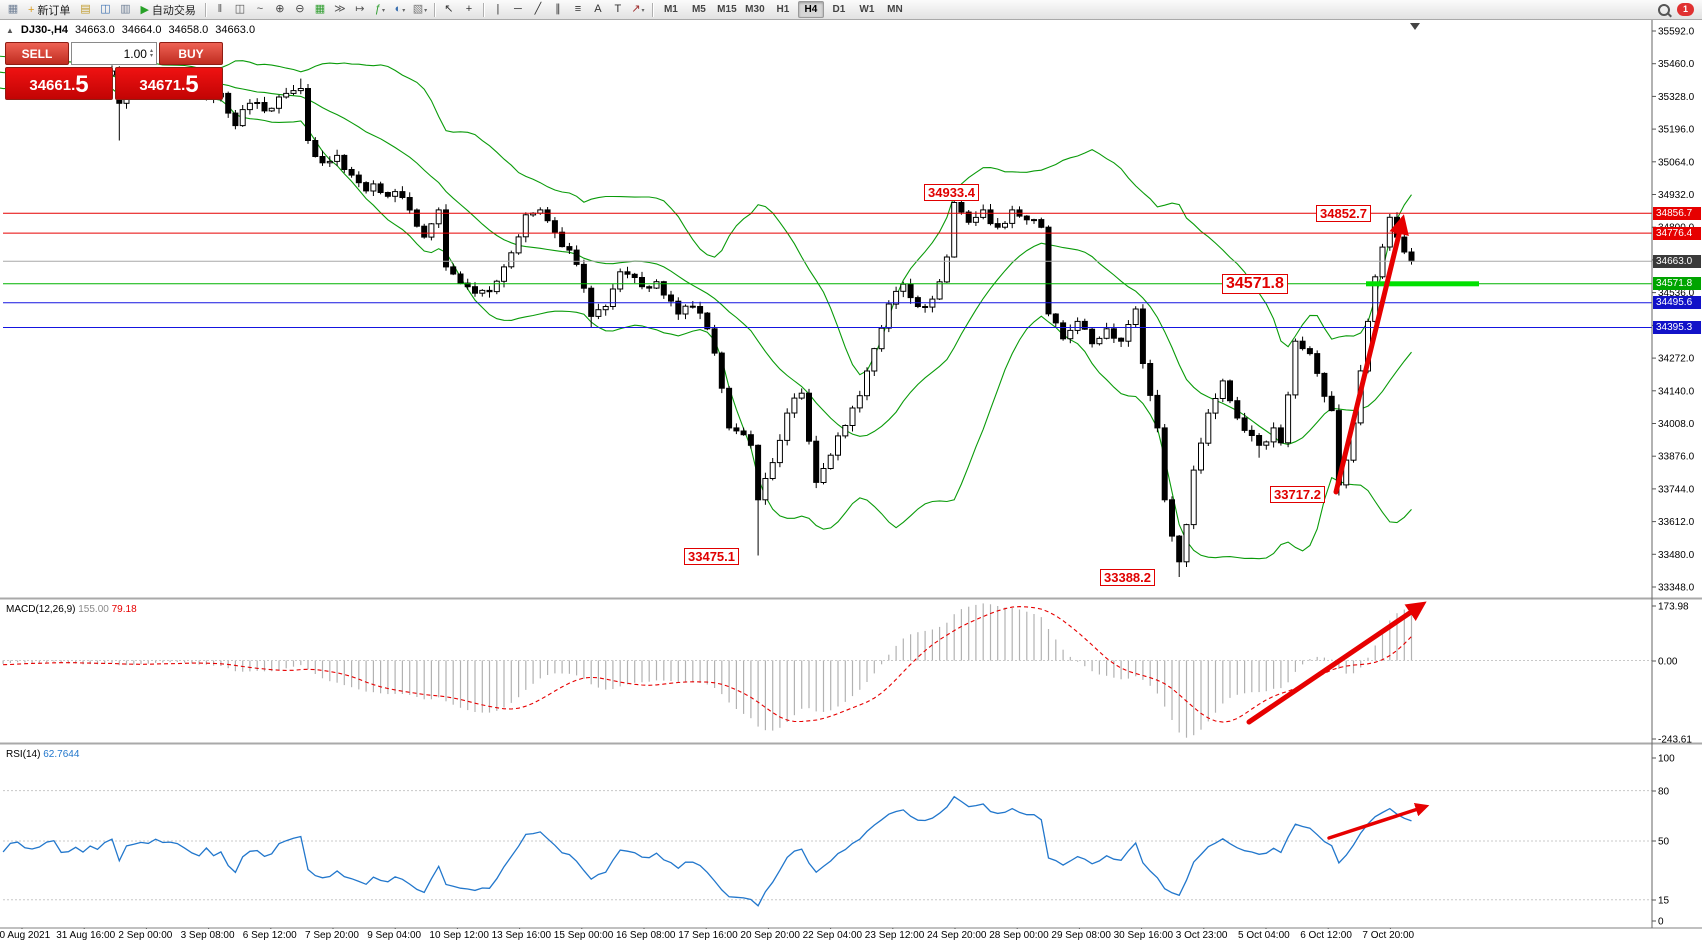 The width and height of the screenshot is (1702, 942). Describe the element at coordinates (1297, 494) in the screenshot. I see `price-annotation: 33717.2` at that location.